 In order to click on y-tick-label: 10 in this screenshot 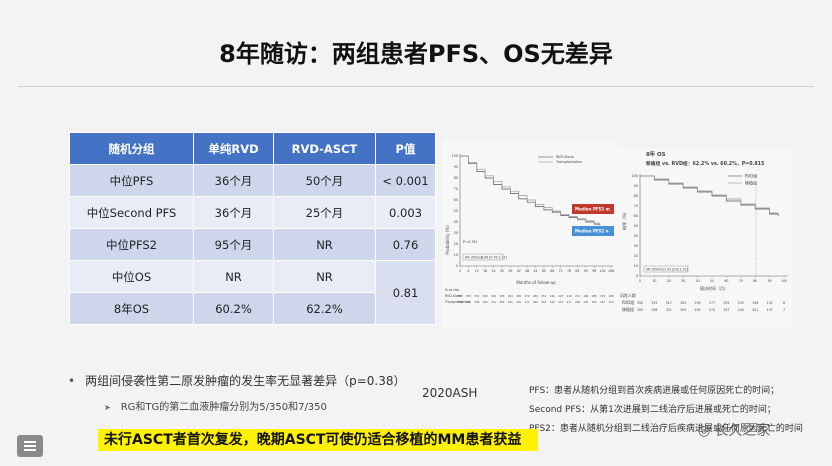, I will do `click(456, 255)`.